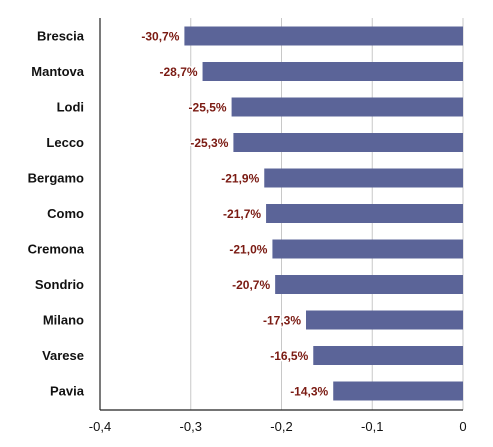  What do you see at coordinates (63, 320) in the screenshot?
I see `category-label: Milano` at bounding box center [63, 320].